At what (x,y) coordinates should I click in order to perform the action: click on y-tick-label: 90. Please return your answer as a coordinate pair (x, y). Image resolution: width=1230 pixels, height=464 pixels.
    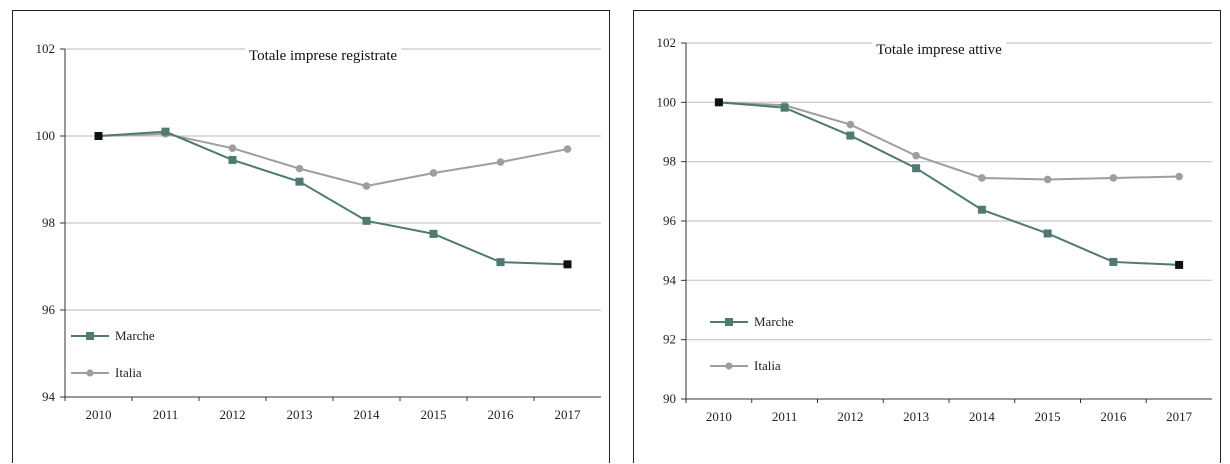
    Looking at the image, I should click on (669, 398).